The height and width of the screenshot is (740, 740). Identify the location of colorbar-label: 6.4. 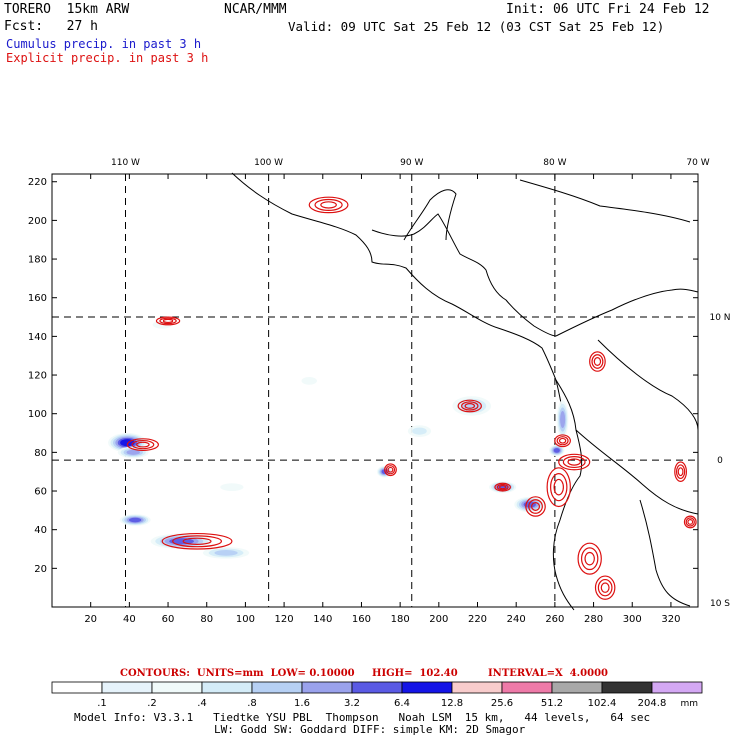
(402, 703).